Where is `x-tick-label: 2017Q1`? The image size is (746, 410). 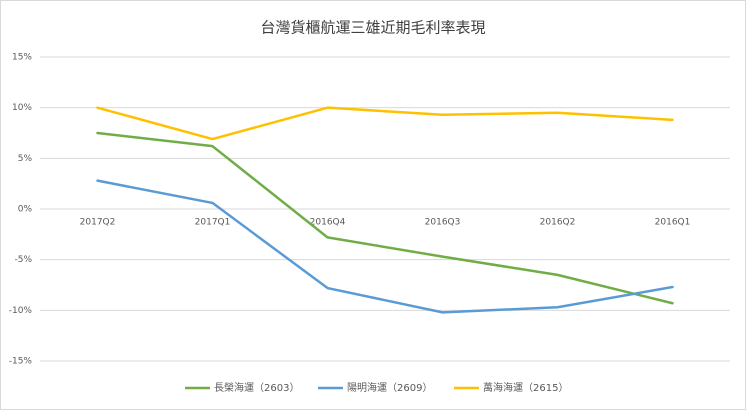 x-tick-label: 2017Q1 is located at coordinates (213, 223).